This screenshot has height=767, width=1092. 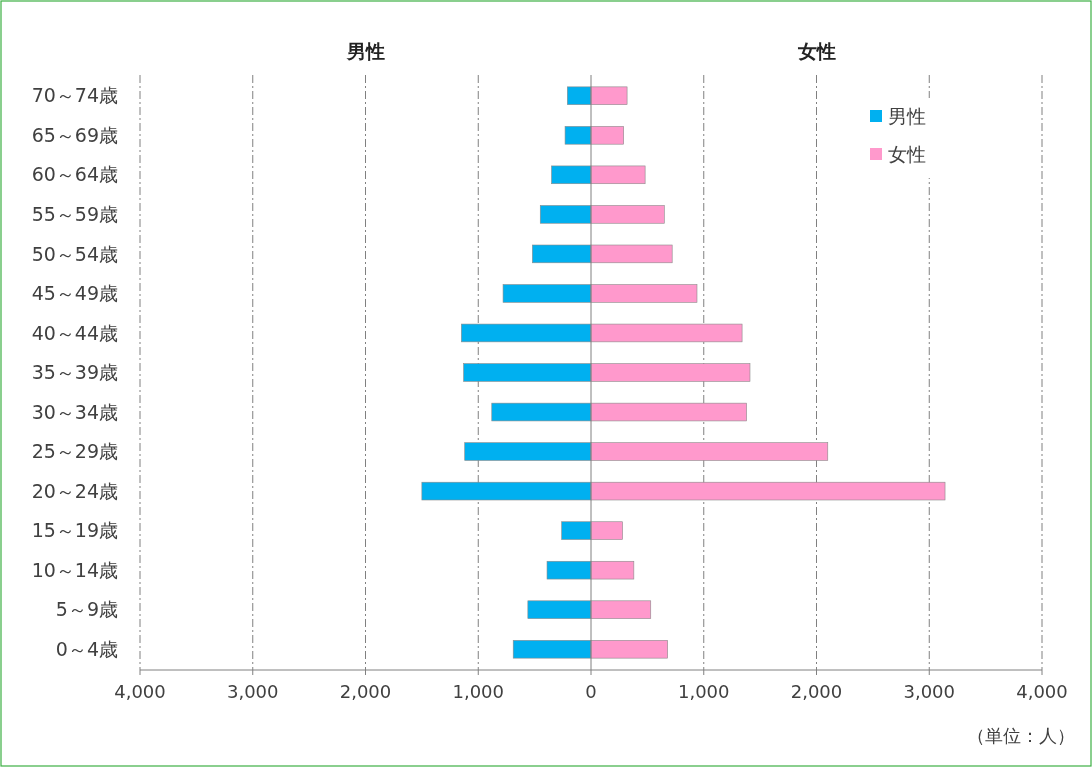 I want to click on y-tick-label: 20～24歳, so click(x=74, y=490).